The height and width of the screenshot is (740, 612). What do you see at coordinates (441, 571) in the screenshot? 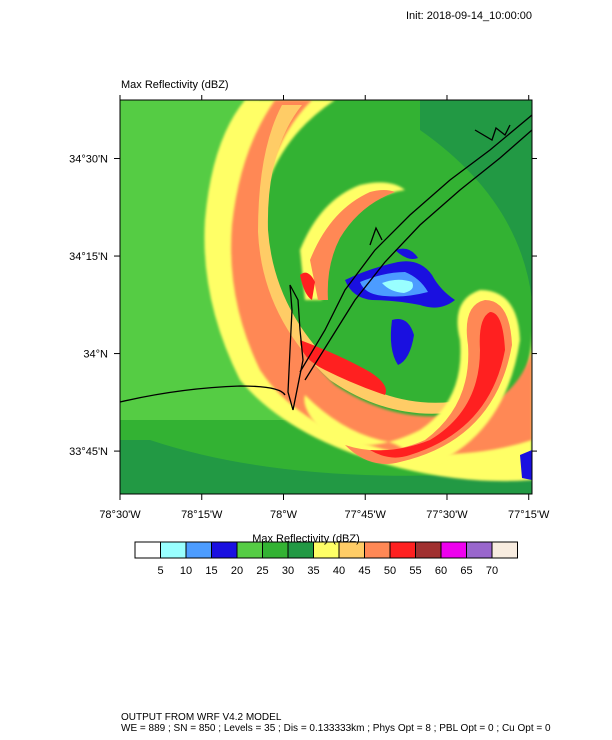
I see `colorbar-label: 60` at bounding box center [441, 571].